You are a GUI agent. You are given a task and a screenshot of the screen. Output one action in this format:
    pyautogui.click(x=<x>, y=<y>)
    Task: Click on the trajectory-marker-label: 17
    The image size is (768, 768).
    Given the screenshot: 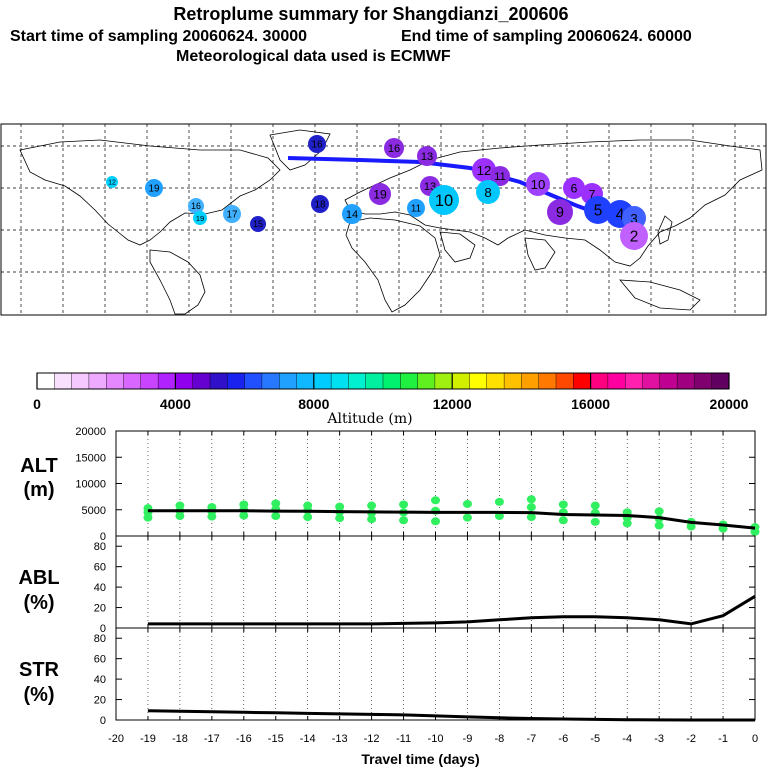 What is the action you would take?
    pyautogui.click(x=232, y=215)
    